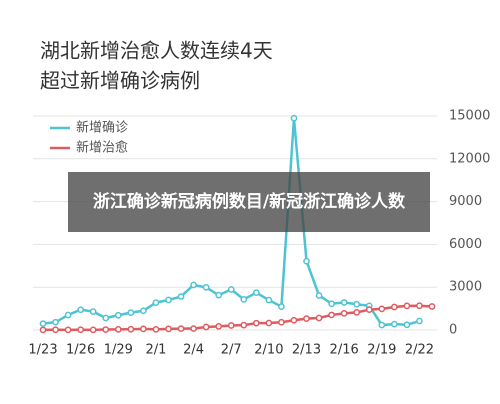 The height and width of the screenshot is (404, 500). What do you see at coordinates (381, 350) in the screenshot?
I see `x-tick-label: 2/19` at bounding box center [381, 350].